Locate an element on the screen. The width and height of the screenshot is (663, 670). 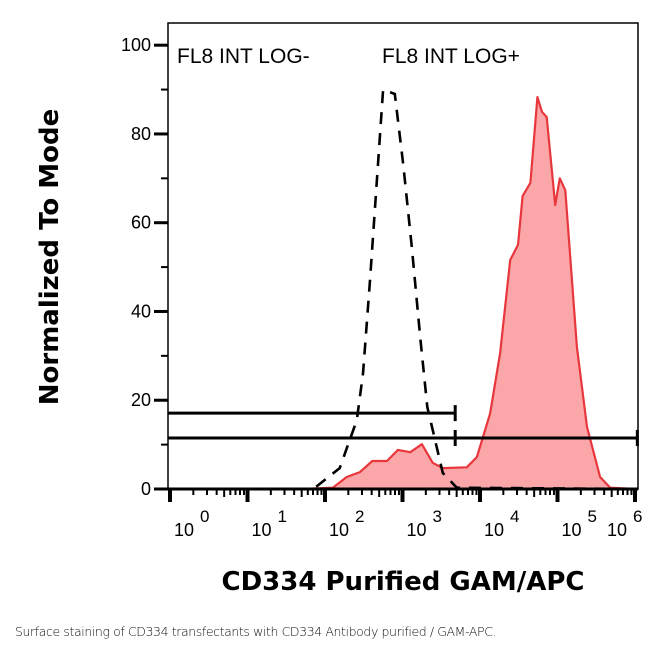
gate-layer is located at coordinates (403, 425).